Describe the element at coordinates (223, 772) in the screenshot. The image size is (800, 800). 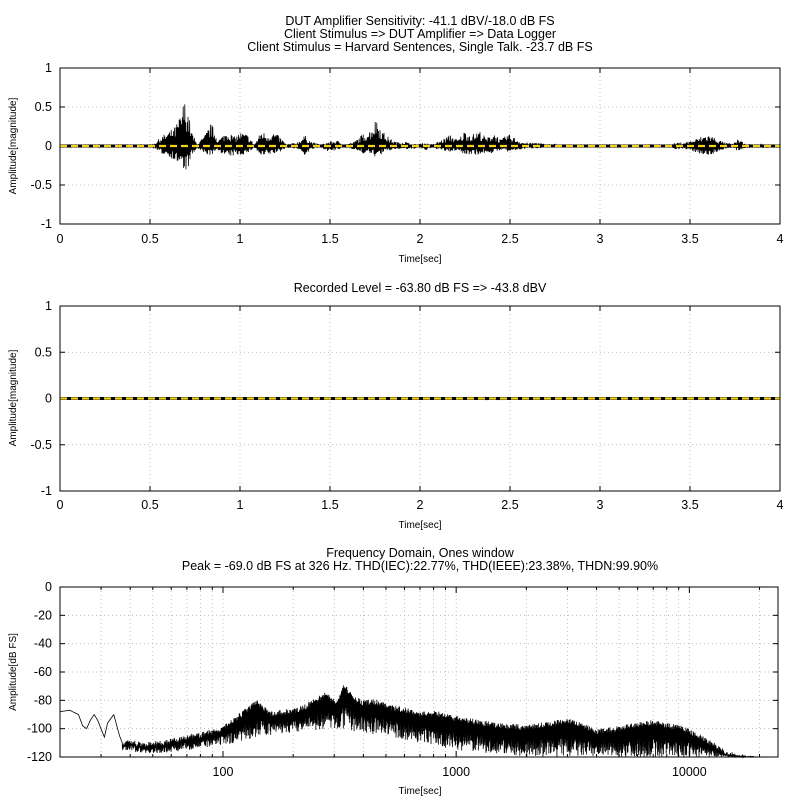
I see `x-tick-label: 100` at that location.